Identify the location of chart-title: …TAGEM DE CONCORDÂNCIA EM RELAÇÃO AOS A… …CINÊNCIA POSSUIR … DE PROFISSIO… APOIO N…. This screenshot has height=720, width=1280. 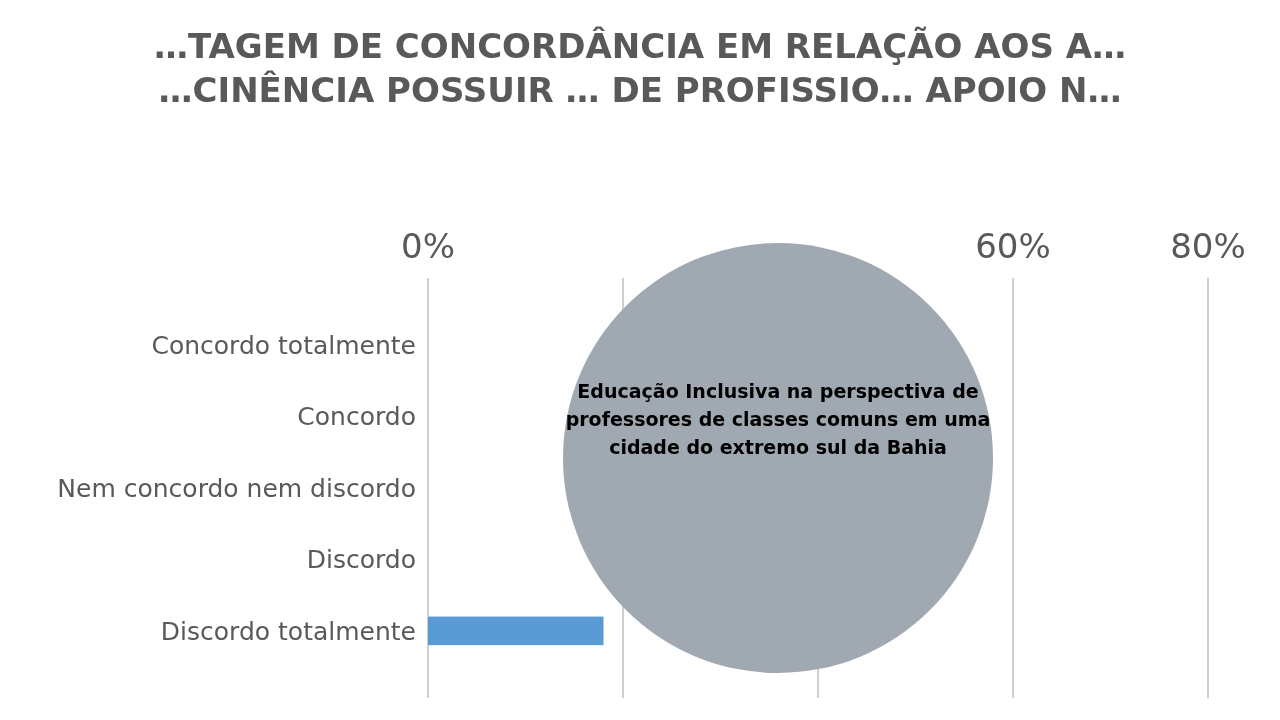
(640, 68).